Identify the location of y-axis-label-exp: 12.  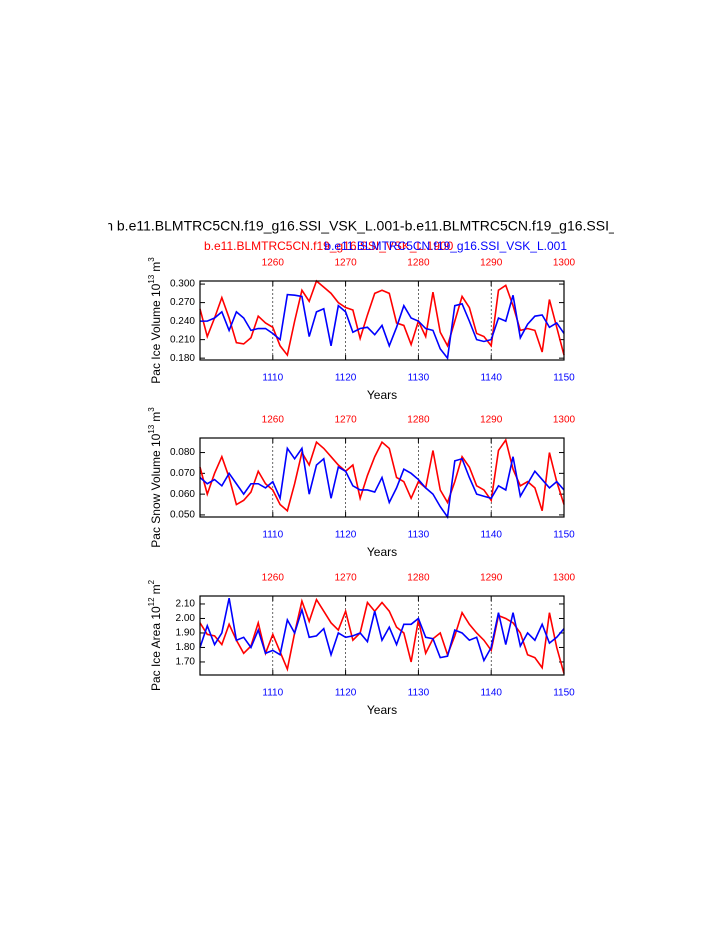
(151, 601).